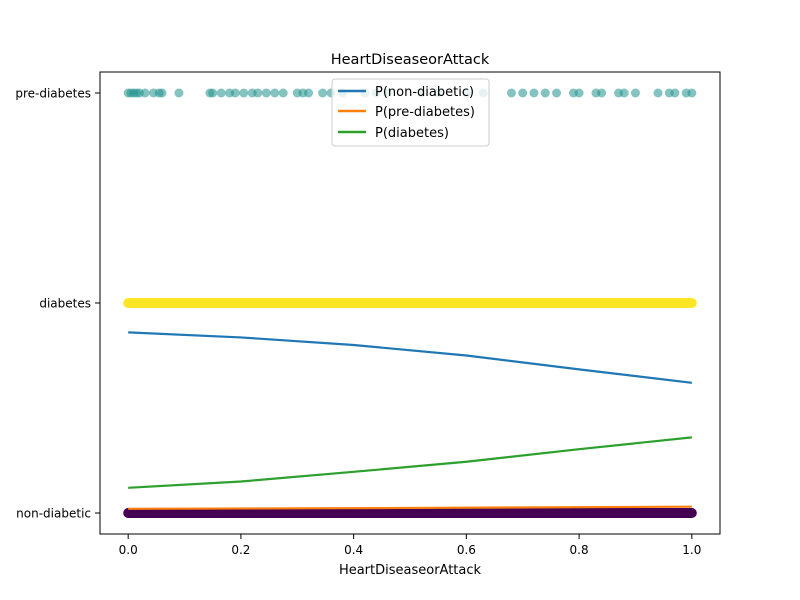 This screenshot has height=600, width=800. What do you see at coordinates (240, 550) in the screenshot?
I see `x-tick-label: 0.2` at bounding box center [240, 550].